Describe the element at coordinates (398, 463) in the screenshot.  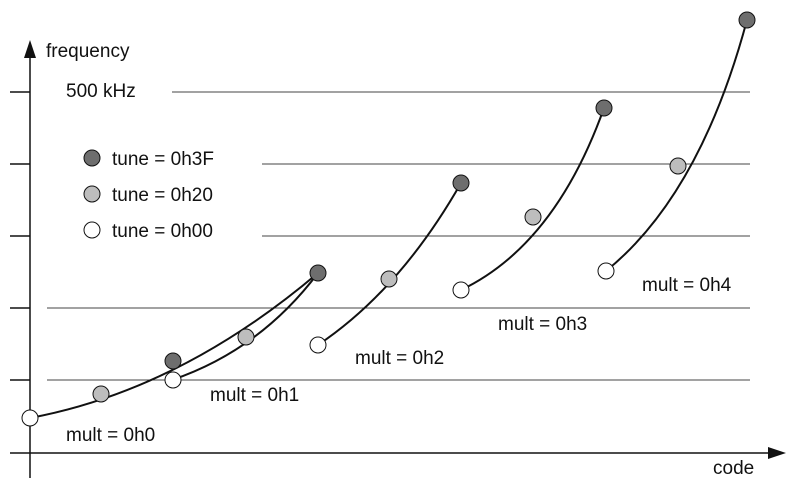
I see `x-axis: code` at that location.